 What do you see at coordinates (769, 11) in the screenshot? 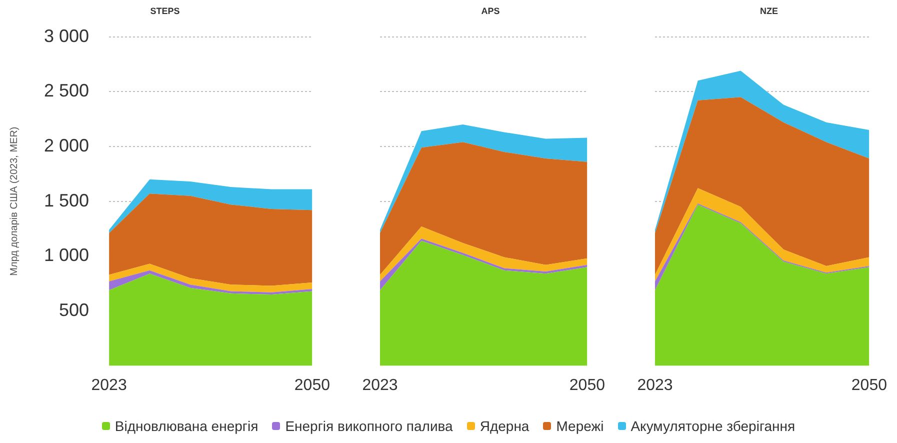
I see `chart-title: NZE` at bounding box center [769, 11].